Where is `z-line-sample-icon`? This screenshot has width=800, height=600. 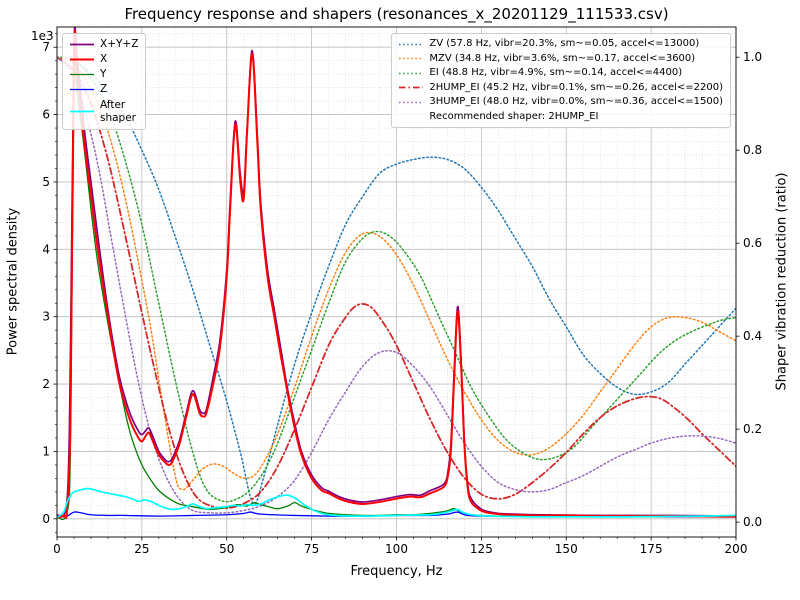
z-line-sample-icon is located at coordinates (82, 90).